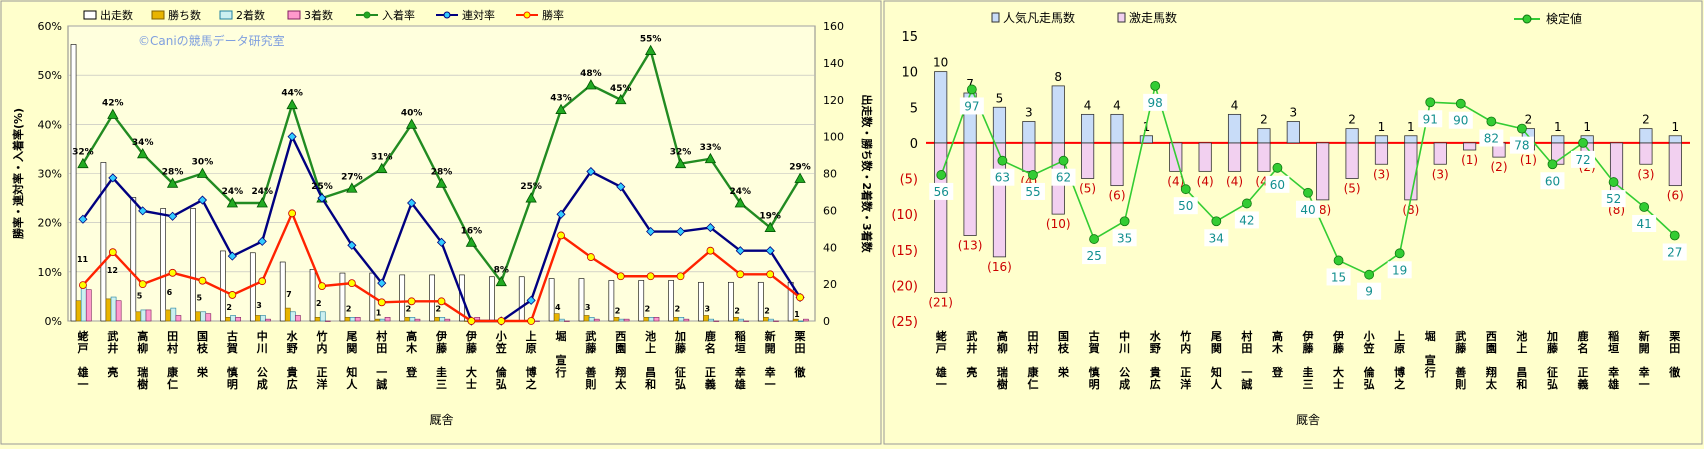 Image resolution: width=1704 pixels, height=449 pixels. Describe the element at coordinates (501, 271) in the screenshot. I see `rate-label: 8%` at that location.